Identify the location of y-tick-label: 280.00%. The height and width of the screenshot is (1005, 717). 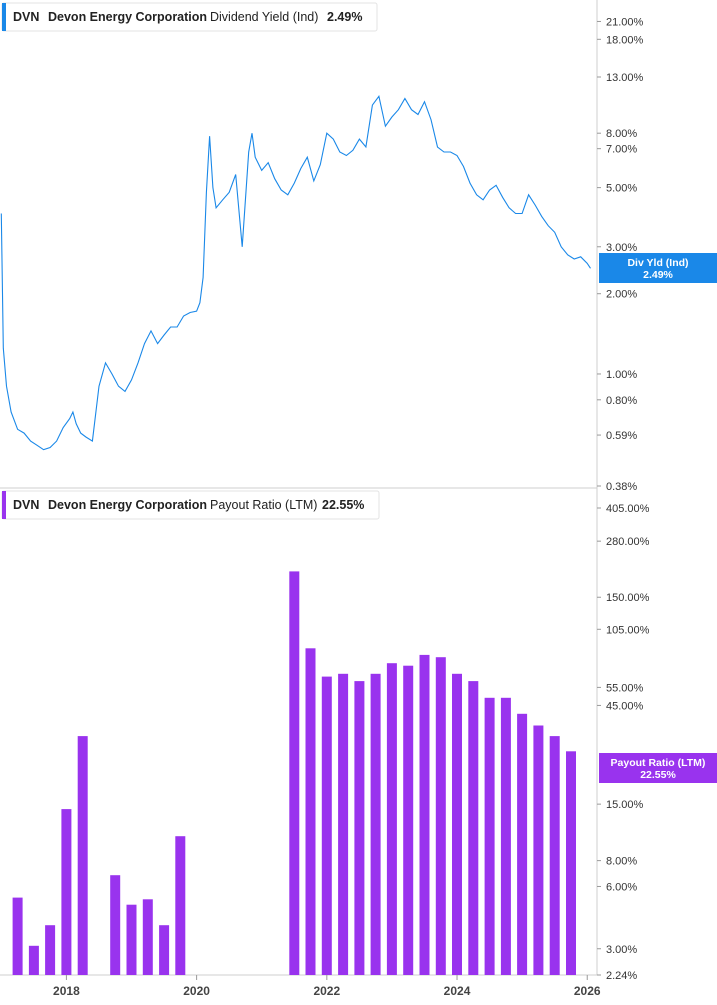
(628, 542).